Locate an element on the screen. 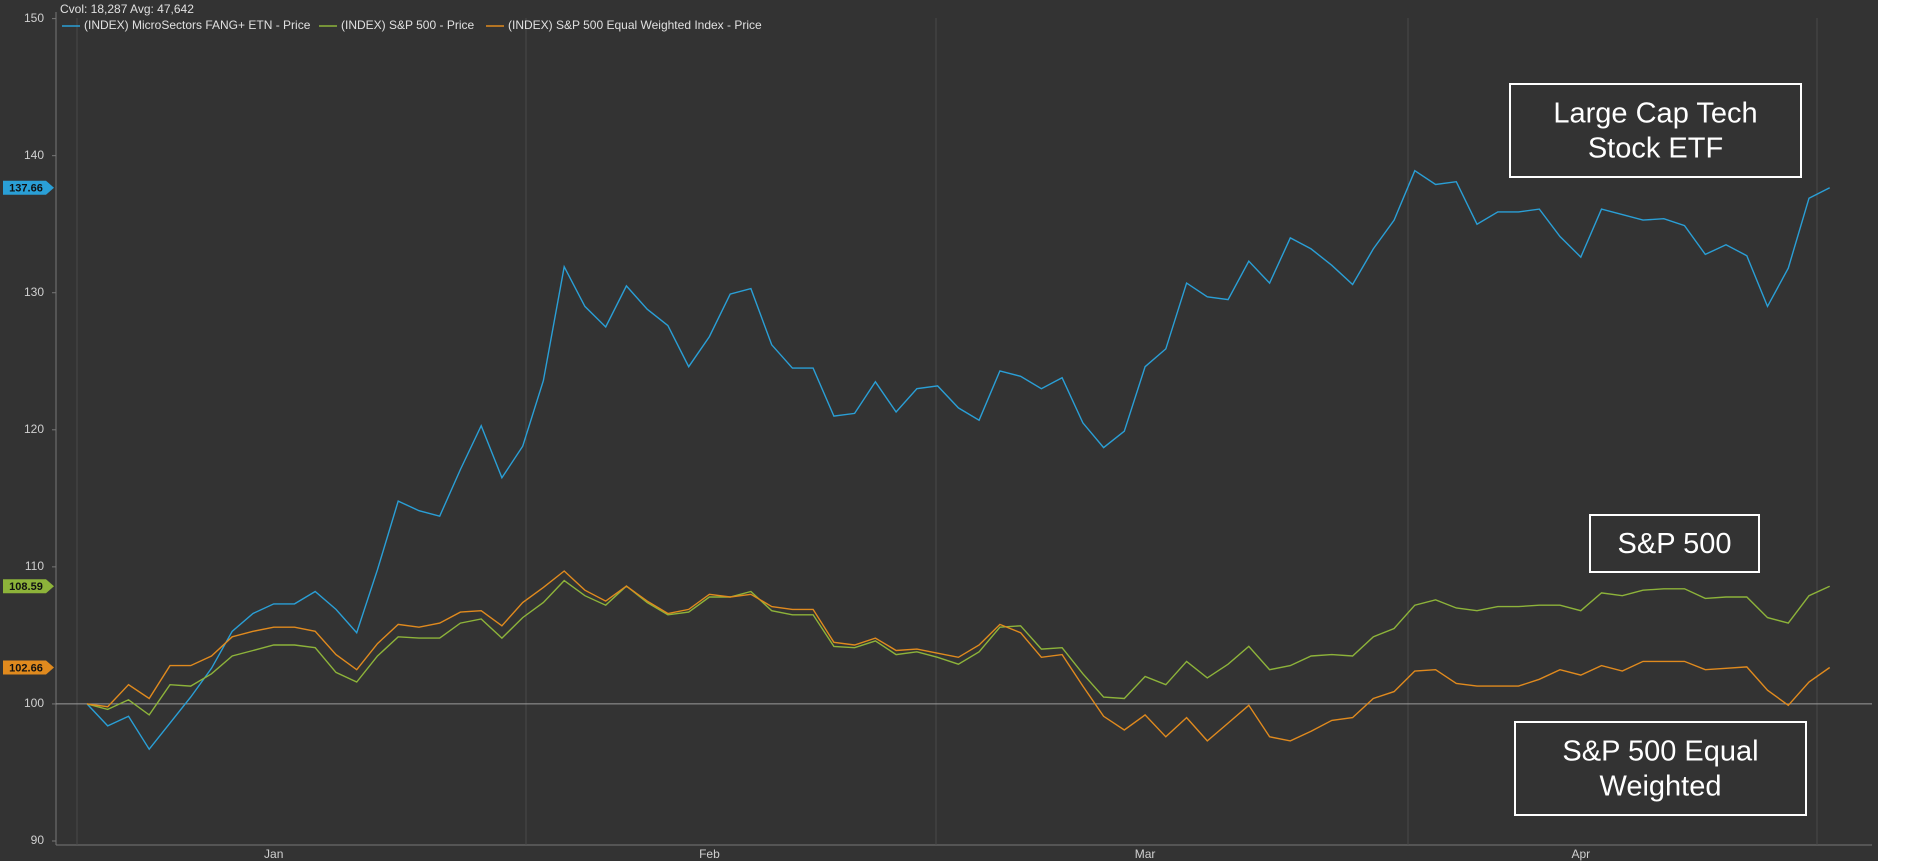 The width and height of the screenshot is (1920, 861). value-badge-label: 137.66 is located at coordinates (26, 189).